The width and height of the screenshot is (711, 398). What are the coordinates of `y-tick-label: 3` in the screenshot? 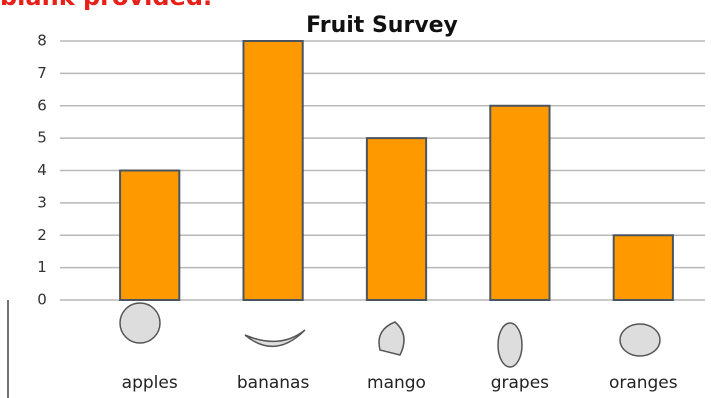 It's located at (42, 202).